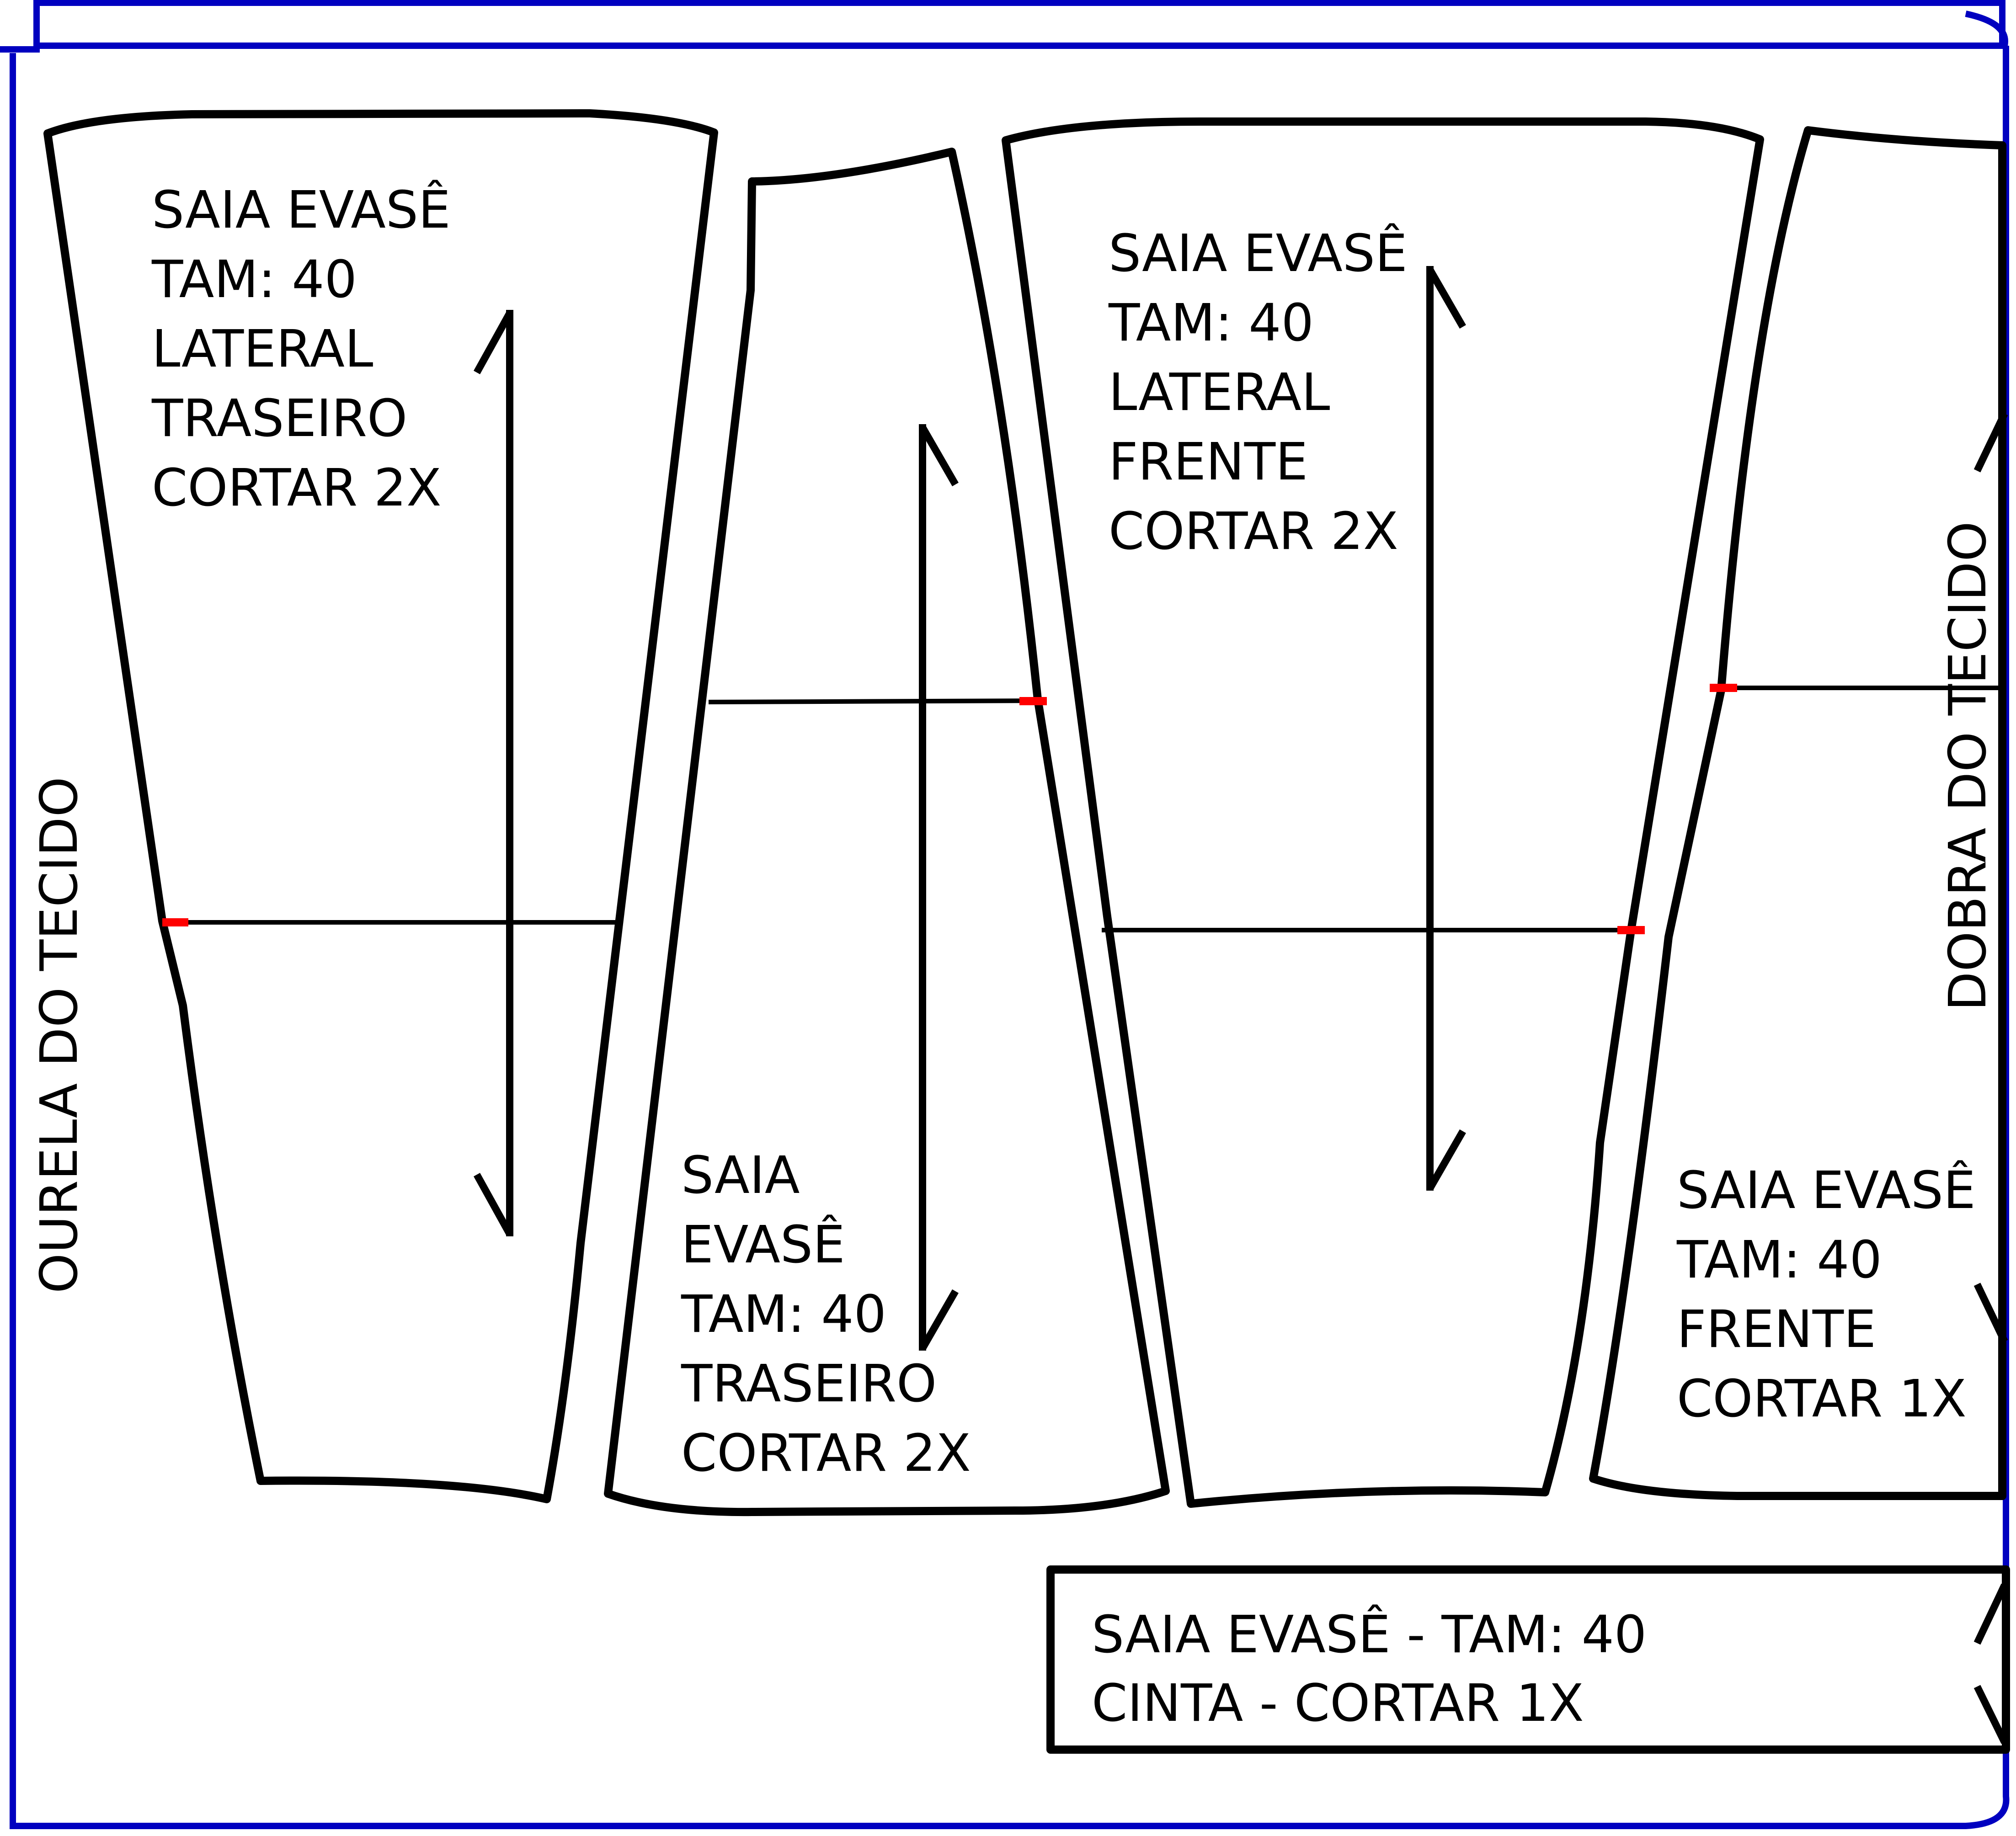 The width and height of the screenshot is (2016, 1836). What do you see at coordinates (20, 49) in the screenshot?
I see `fabric-top-left-edge` at bounding box center [20, 49].